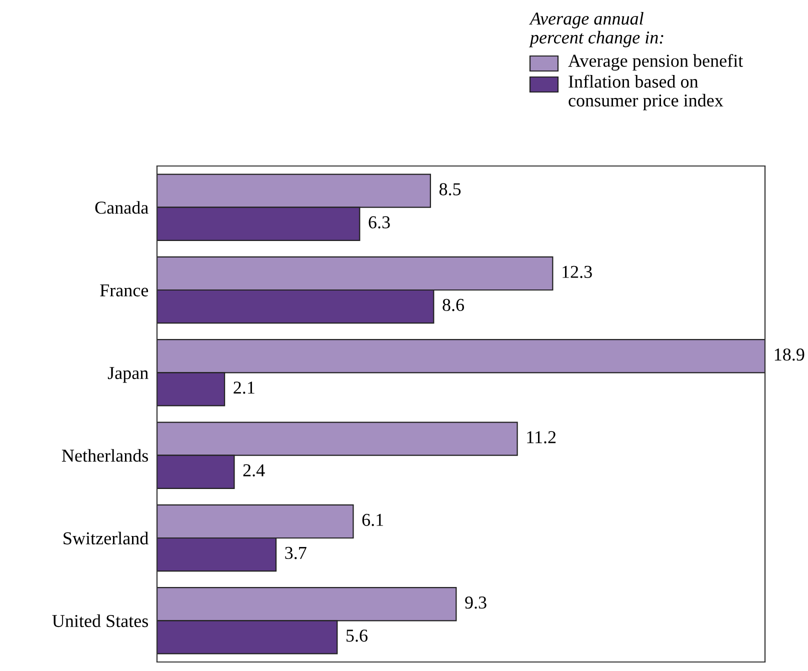 The image size is (808, 671). Describe the element at coordinates (453, 305) in the screenshot. I see `data-label: 8.6` at that location.